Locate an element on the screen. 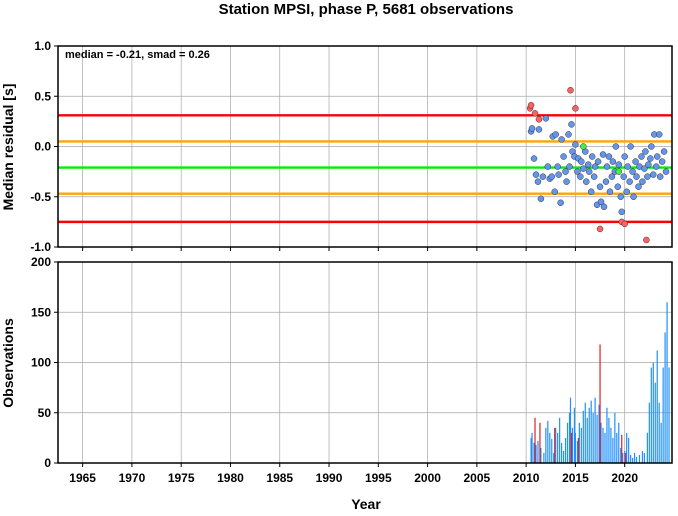 This screenshot has height=516, width=678. stats-annotation: median = -0.21, smad = 0.26 is located at coordinates (137, 55).